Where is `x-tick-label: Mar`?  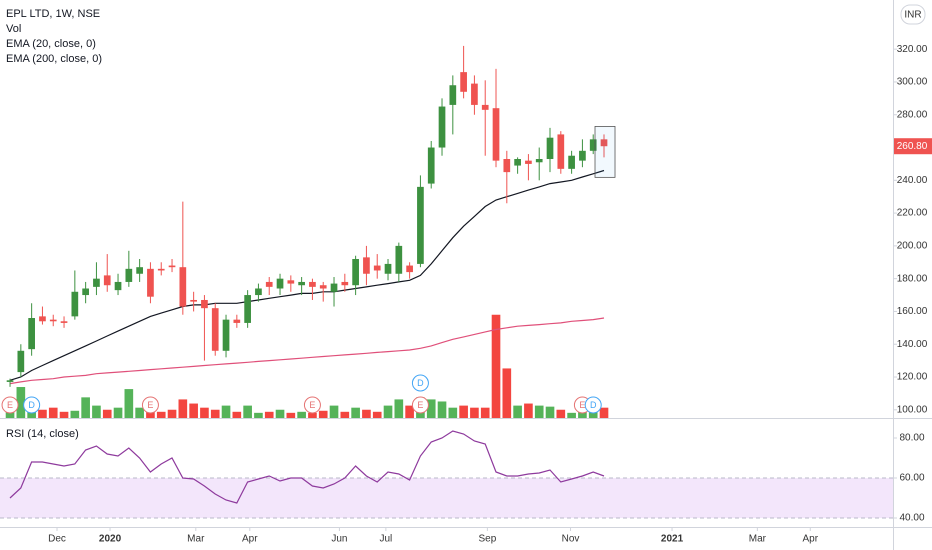
x-tick-label: Mar is located at coordinates (196, 539).